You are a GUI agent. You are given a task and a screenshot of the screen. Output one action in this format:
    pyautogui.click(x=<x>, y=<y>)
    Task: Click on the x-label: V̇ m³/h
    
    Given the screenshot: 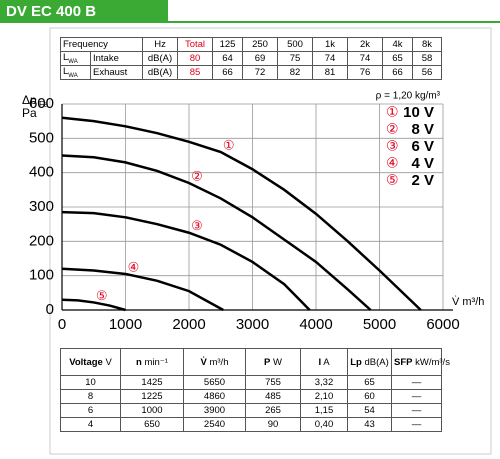 What is the action you would take?
    pyautogui.click(x=468, y=301)
    